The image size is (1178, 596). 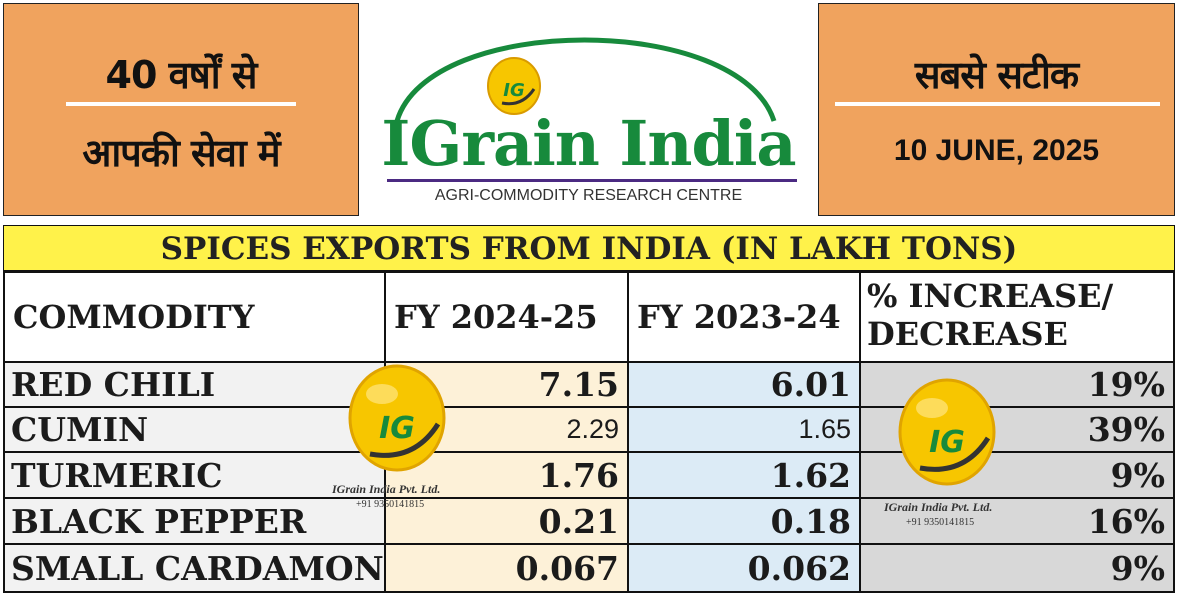 I want to click on tagline-line1: 40 वर्षों से, so click(x=181, y=75).